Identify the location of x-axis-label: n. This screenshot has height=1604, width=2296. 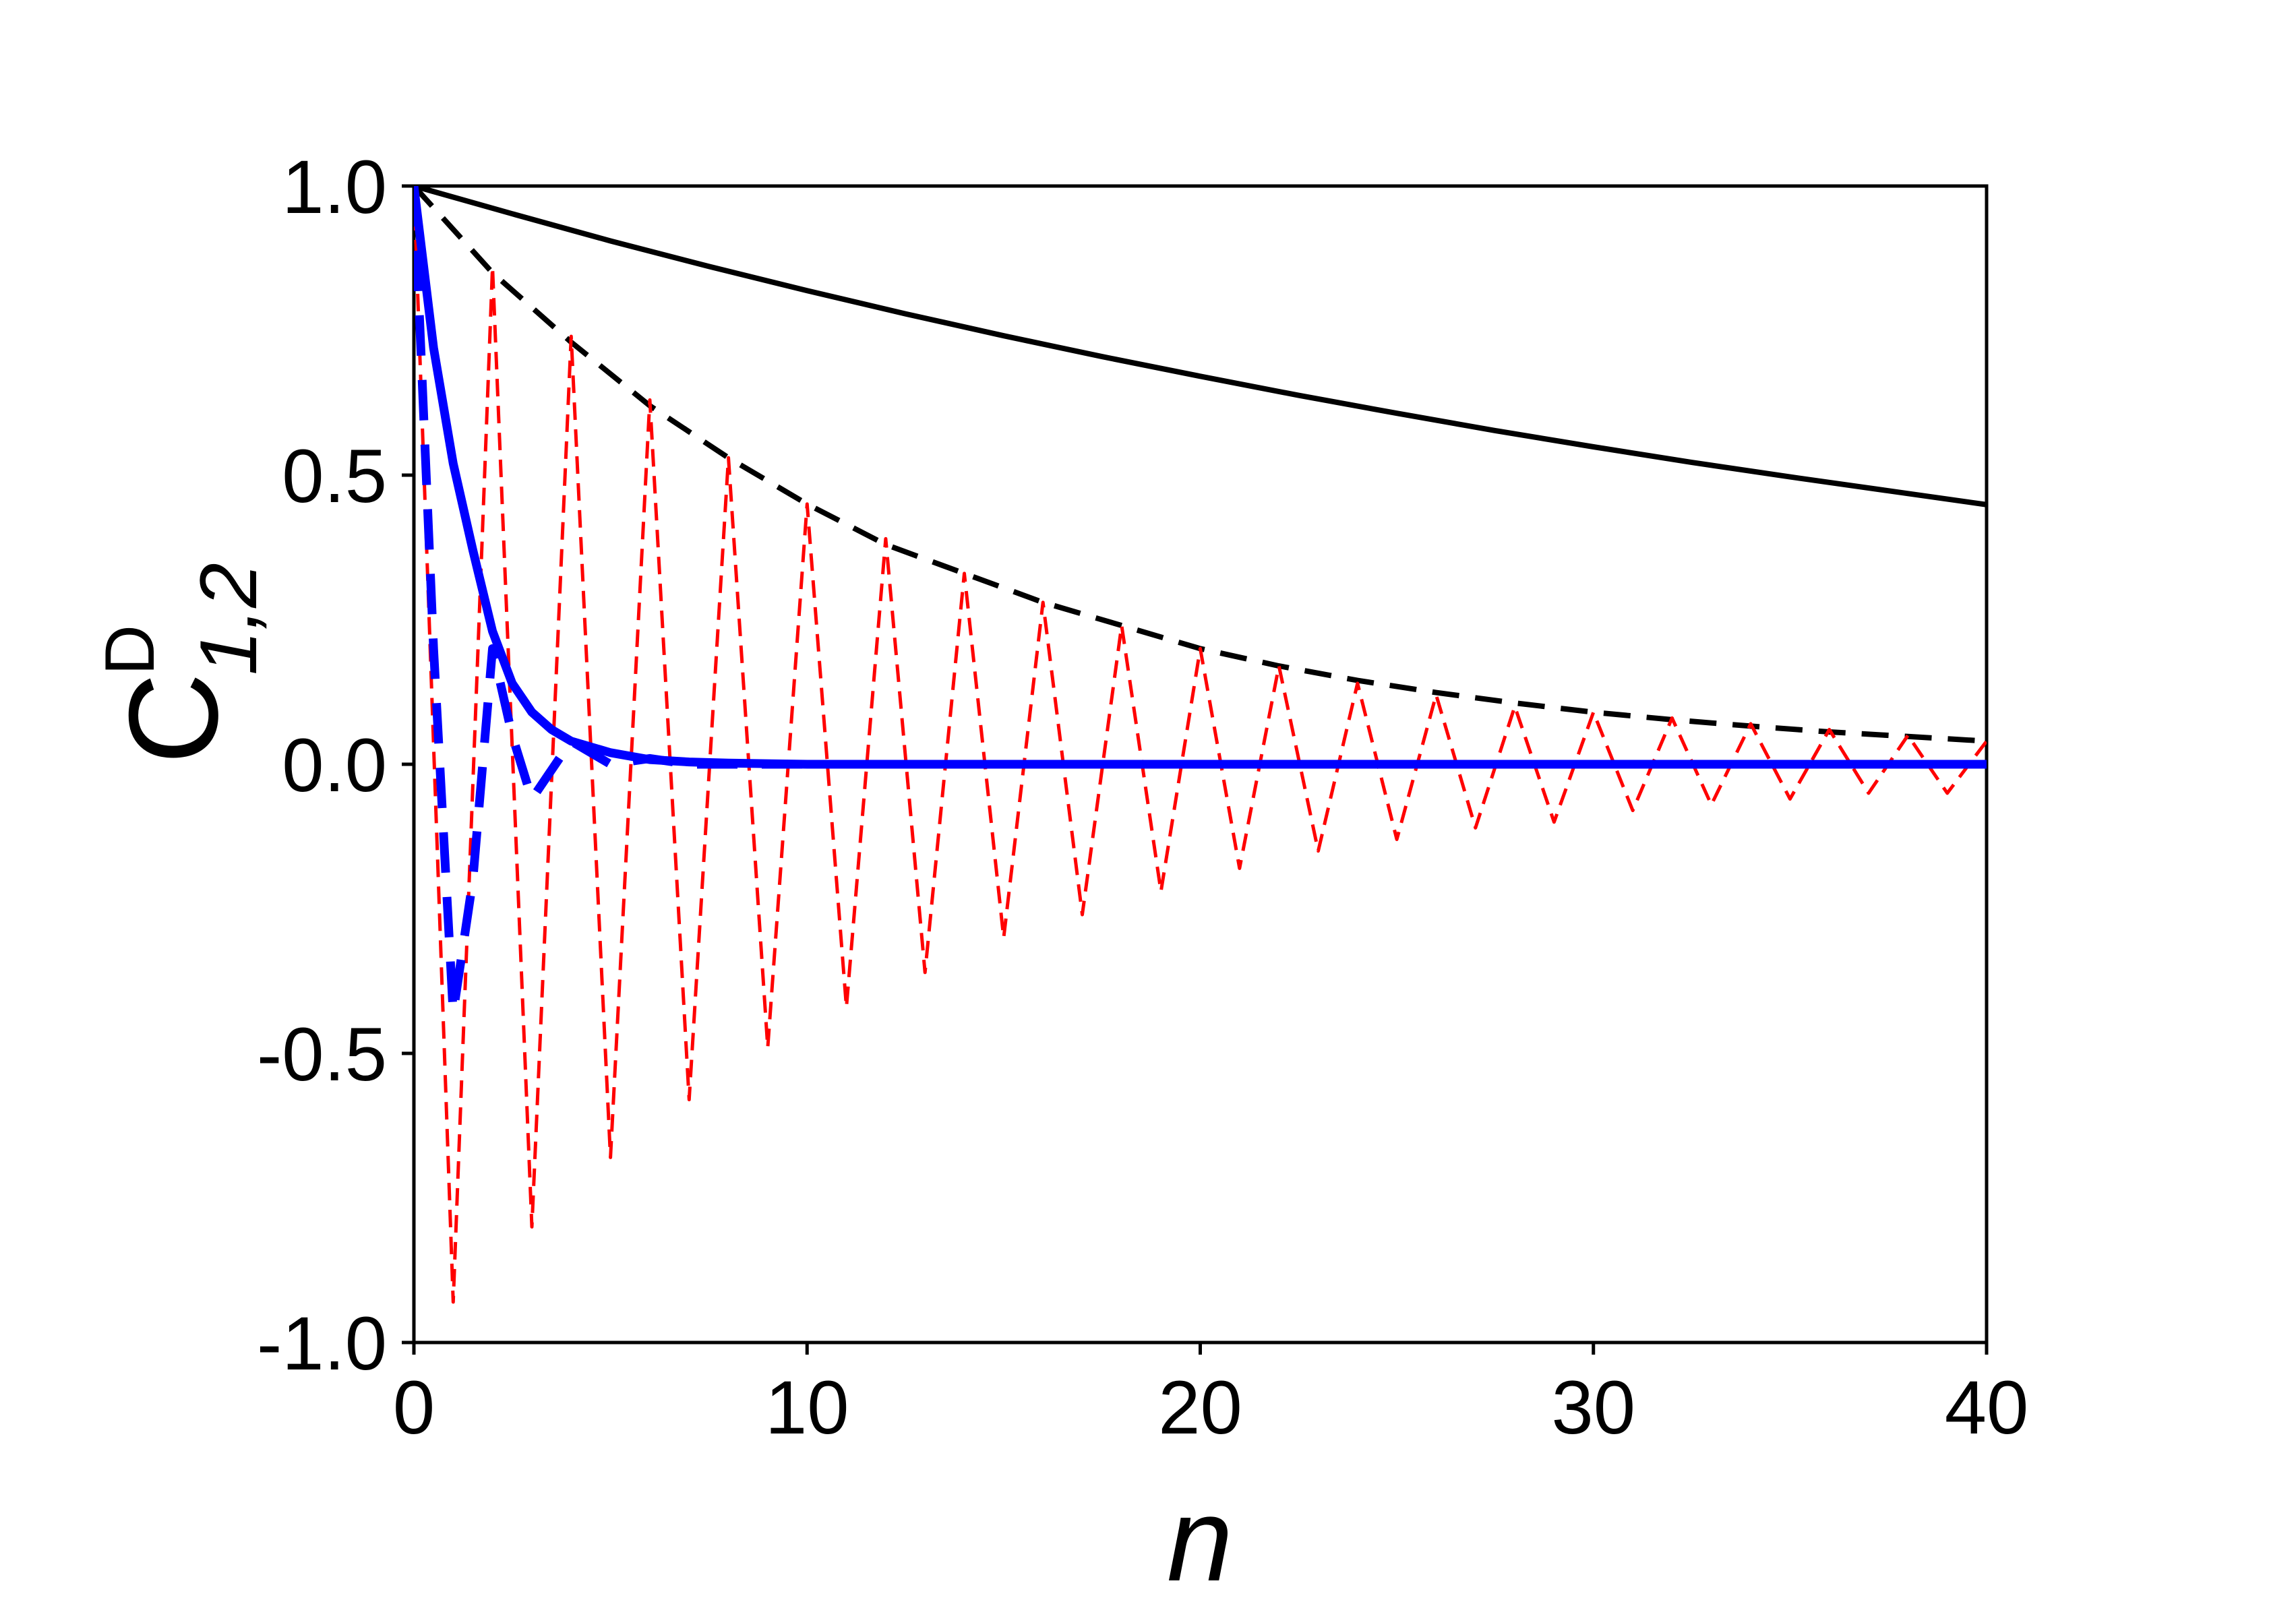
(1200, 1539).